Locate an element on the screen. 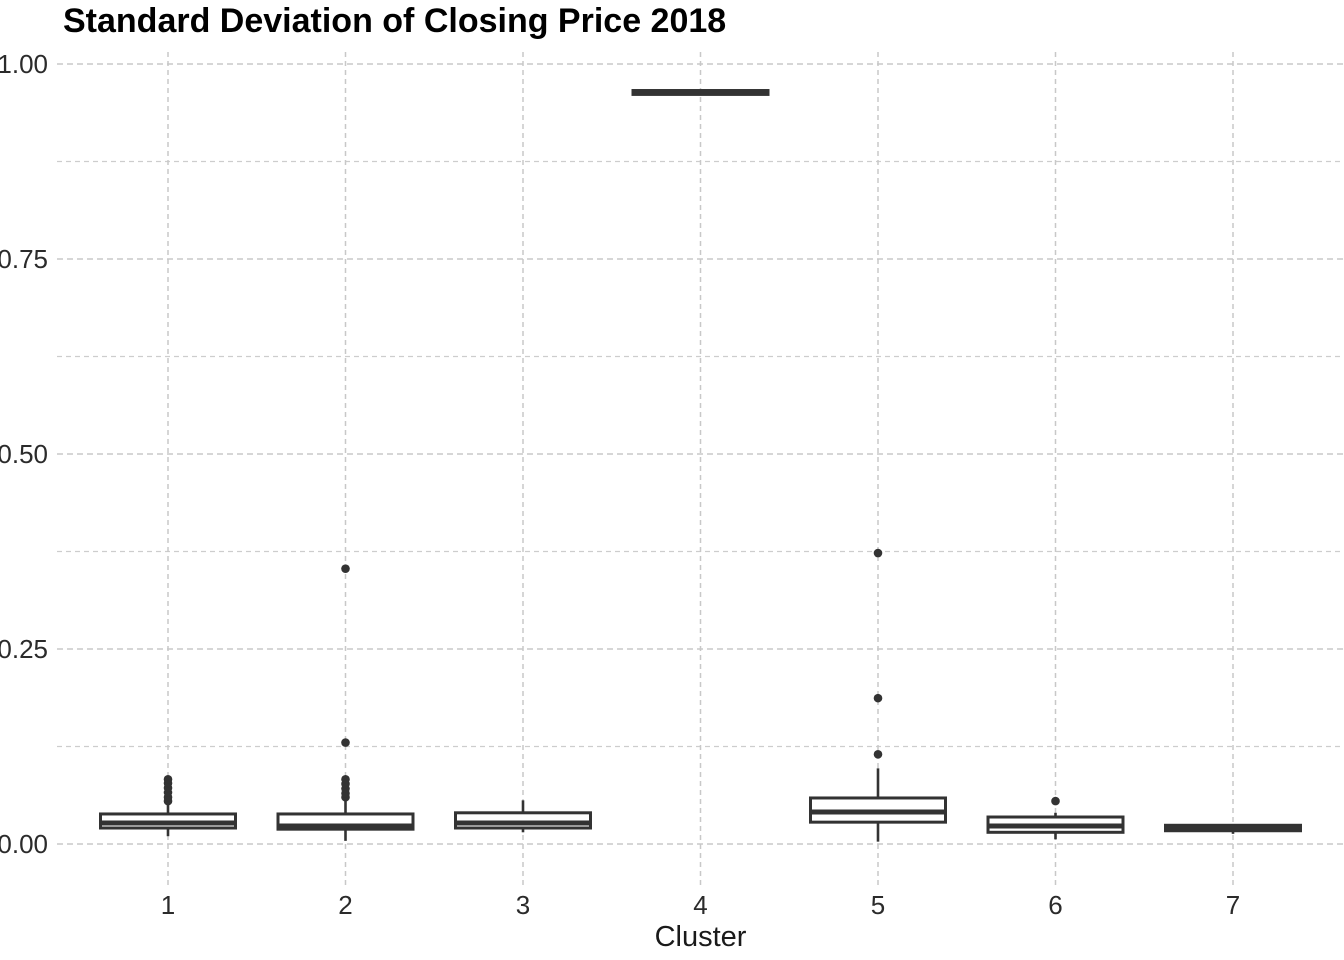  y-tick-label: 0.00 is located at coordinates (24, 844).